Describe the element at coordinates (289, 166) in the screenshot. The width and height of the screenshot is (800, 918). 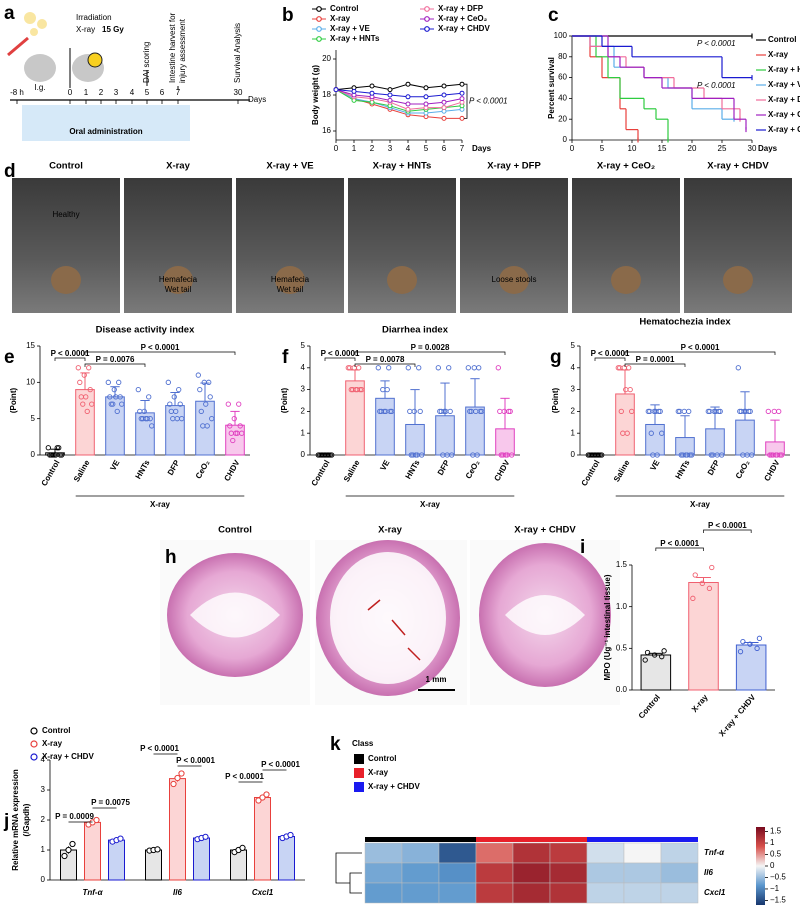
I see `photo-title: X-ray + VE` at that location.